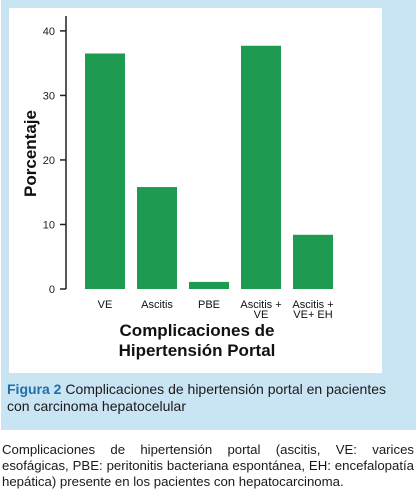 Image resolution: width=417 pixels, height=500 pixels. I want to click on x-tick-label: PBE, so click(209, 305).